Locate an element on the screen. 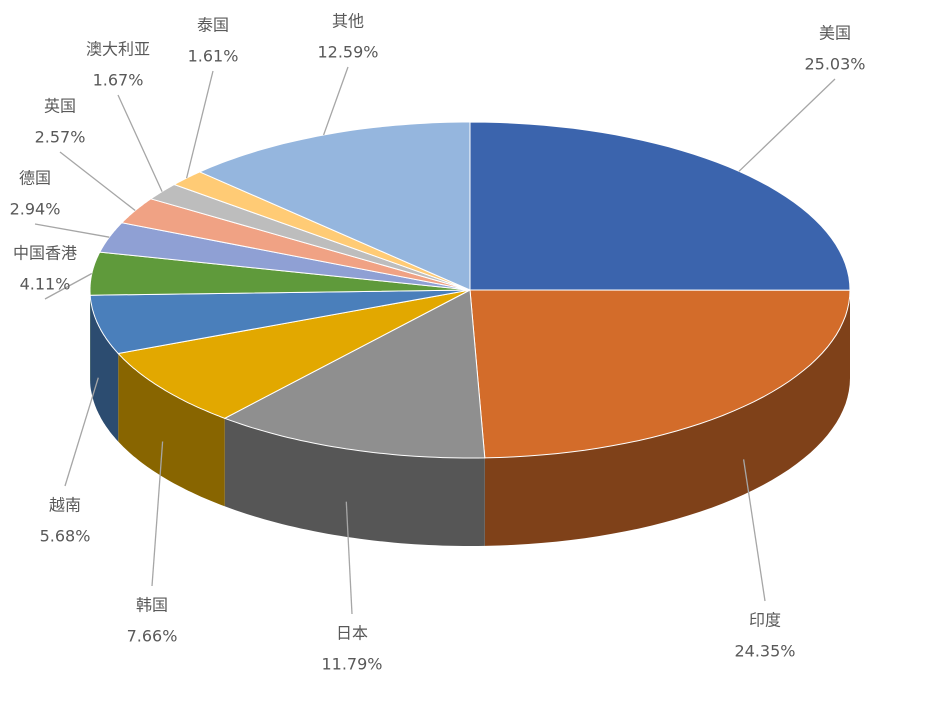 This screenshot has height=706, width=941. data-label-value: 1.61% is located at coordinates (213, 56).